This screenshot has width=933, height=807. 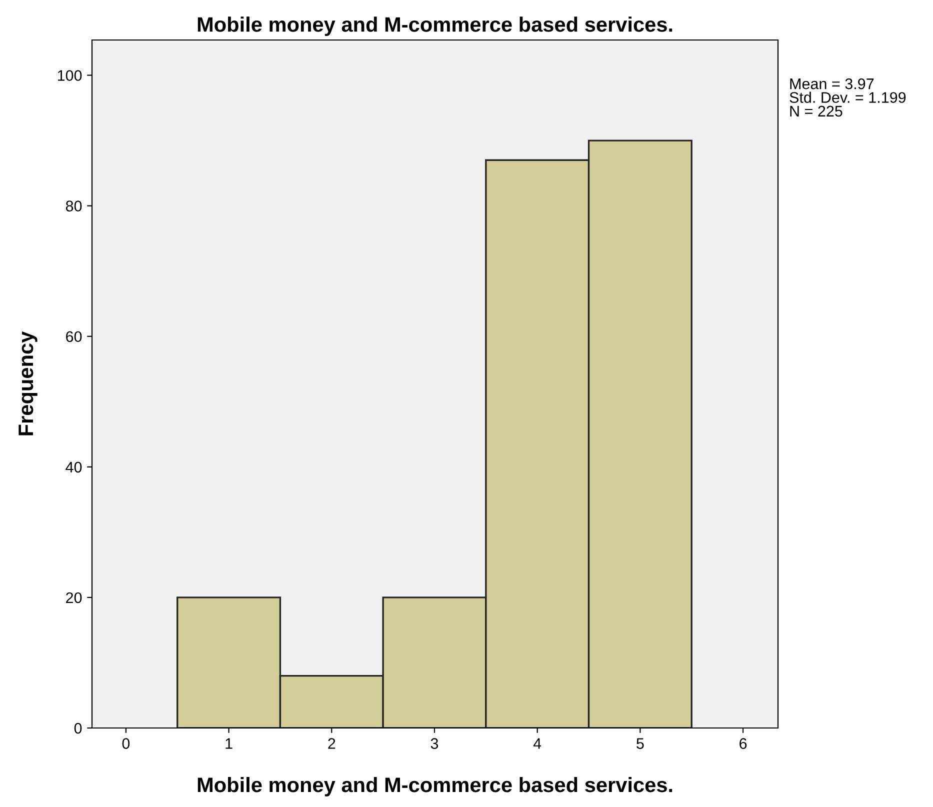 I want to click on y-tick-label: 20, so click(x=74, y=598).